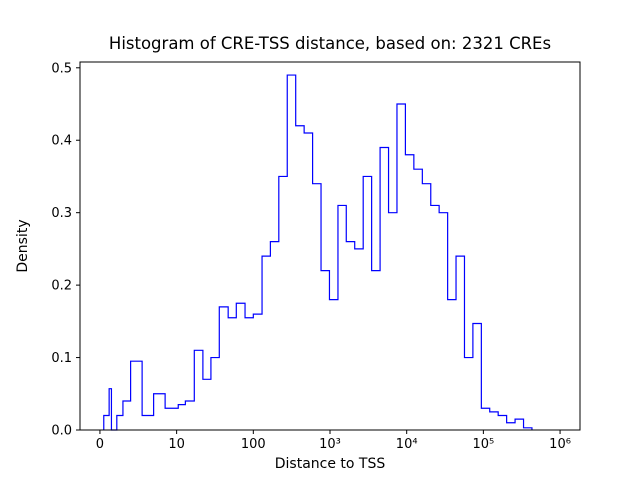 This screenshot has height=480, width=640. Describe the element at coordinates (560, 444) in the screenshot. I see `x-tick-label: 10⁶` at that location.